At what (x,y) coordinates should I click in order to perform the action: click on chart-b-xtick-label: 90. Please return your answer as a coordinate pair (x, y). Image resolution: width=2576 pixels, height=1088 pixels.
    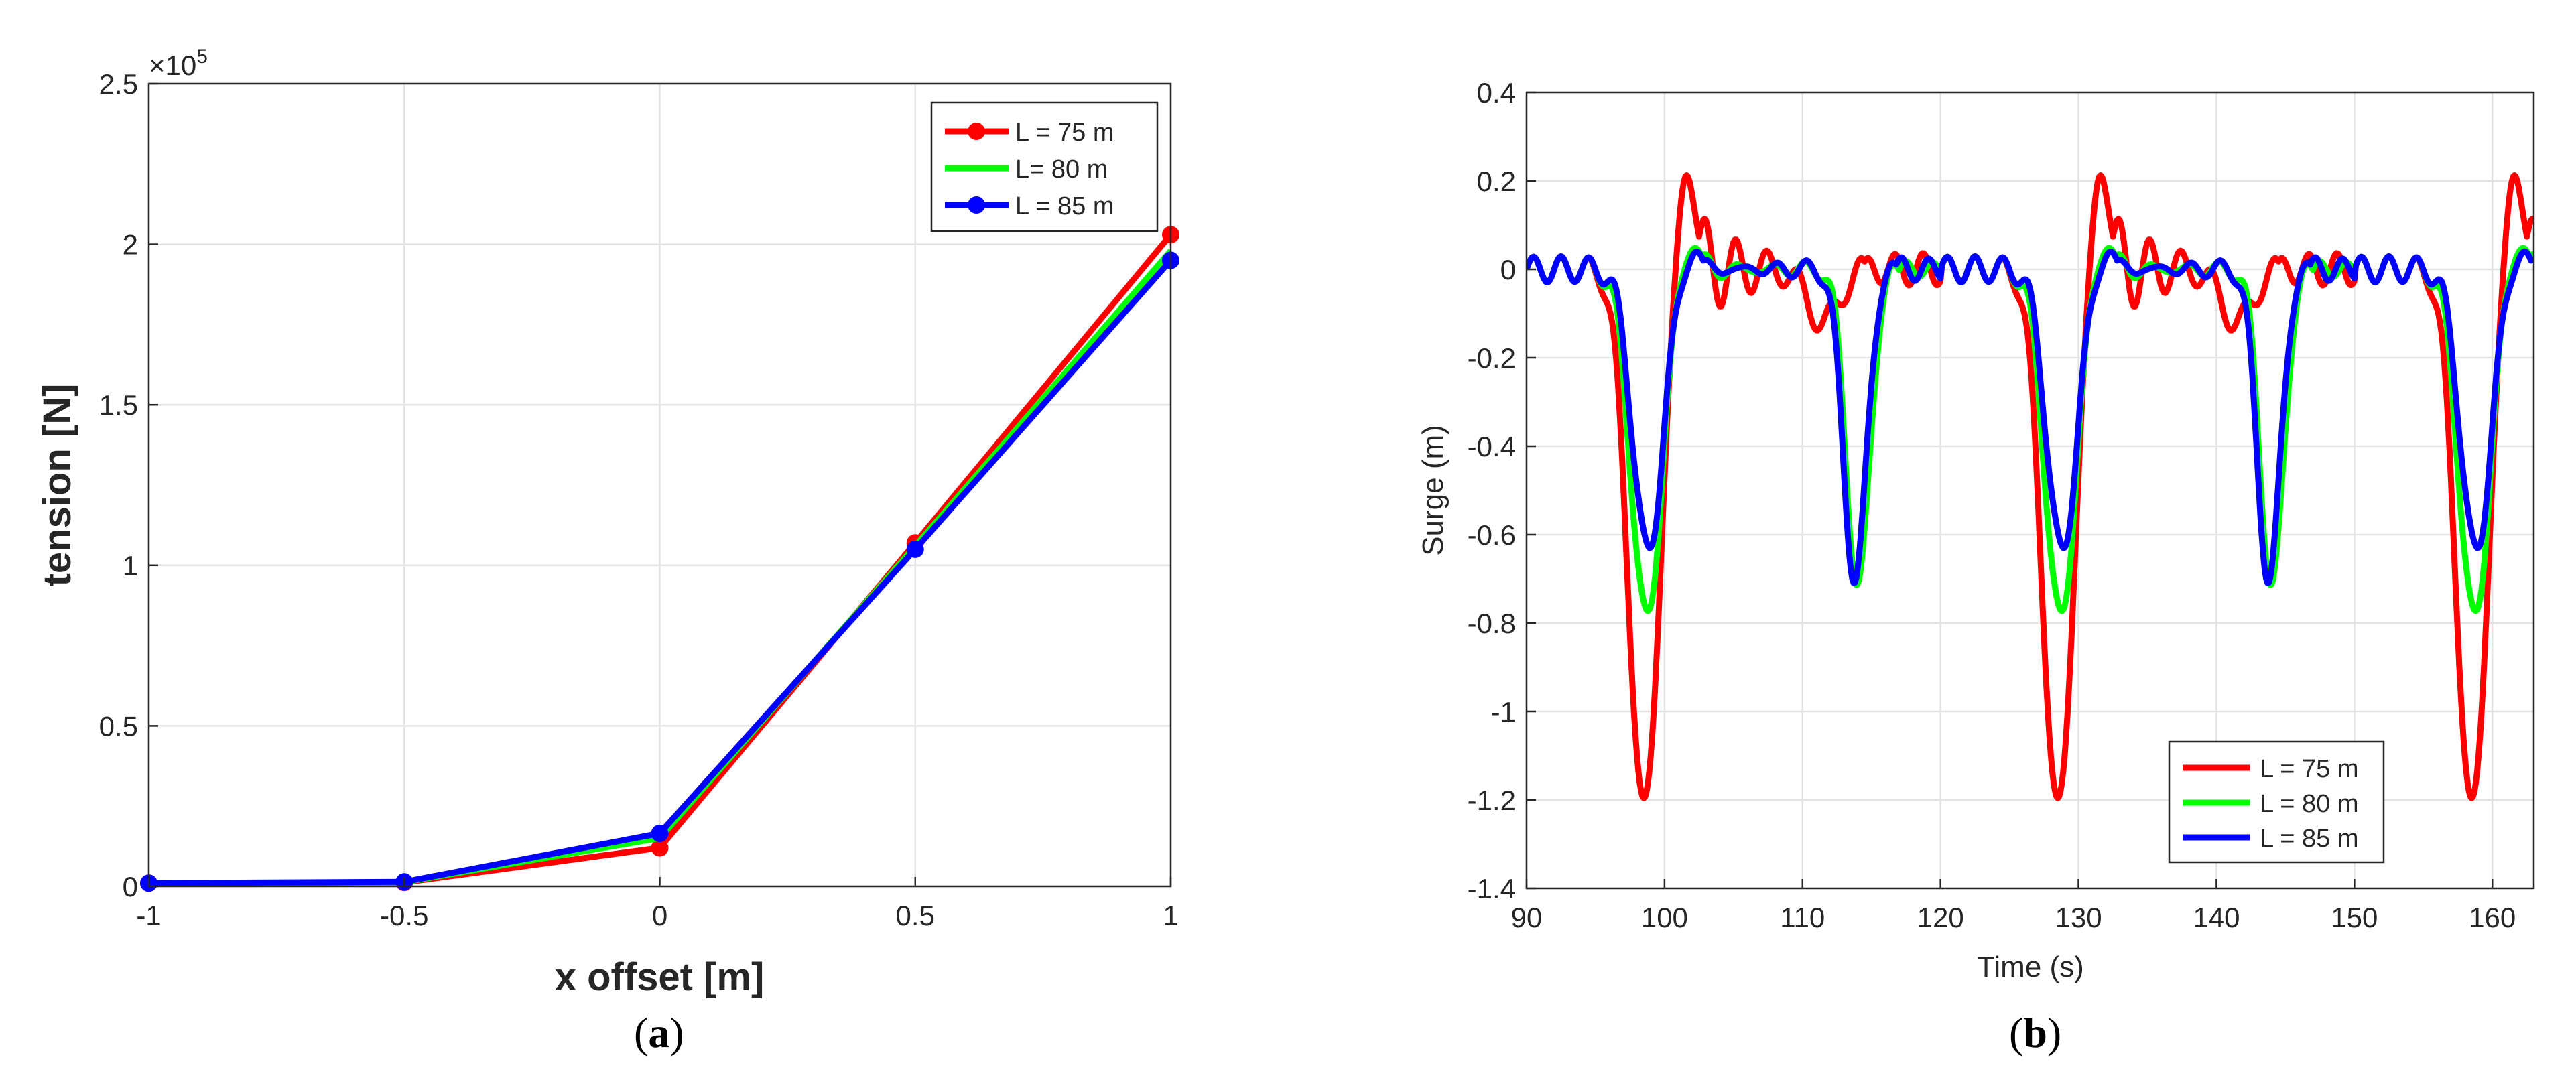
    Looking at the image, I should click on (1527, 917).